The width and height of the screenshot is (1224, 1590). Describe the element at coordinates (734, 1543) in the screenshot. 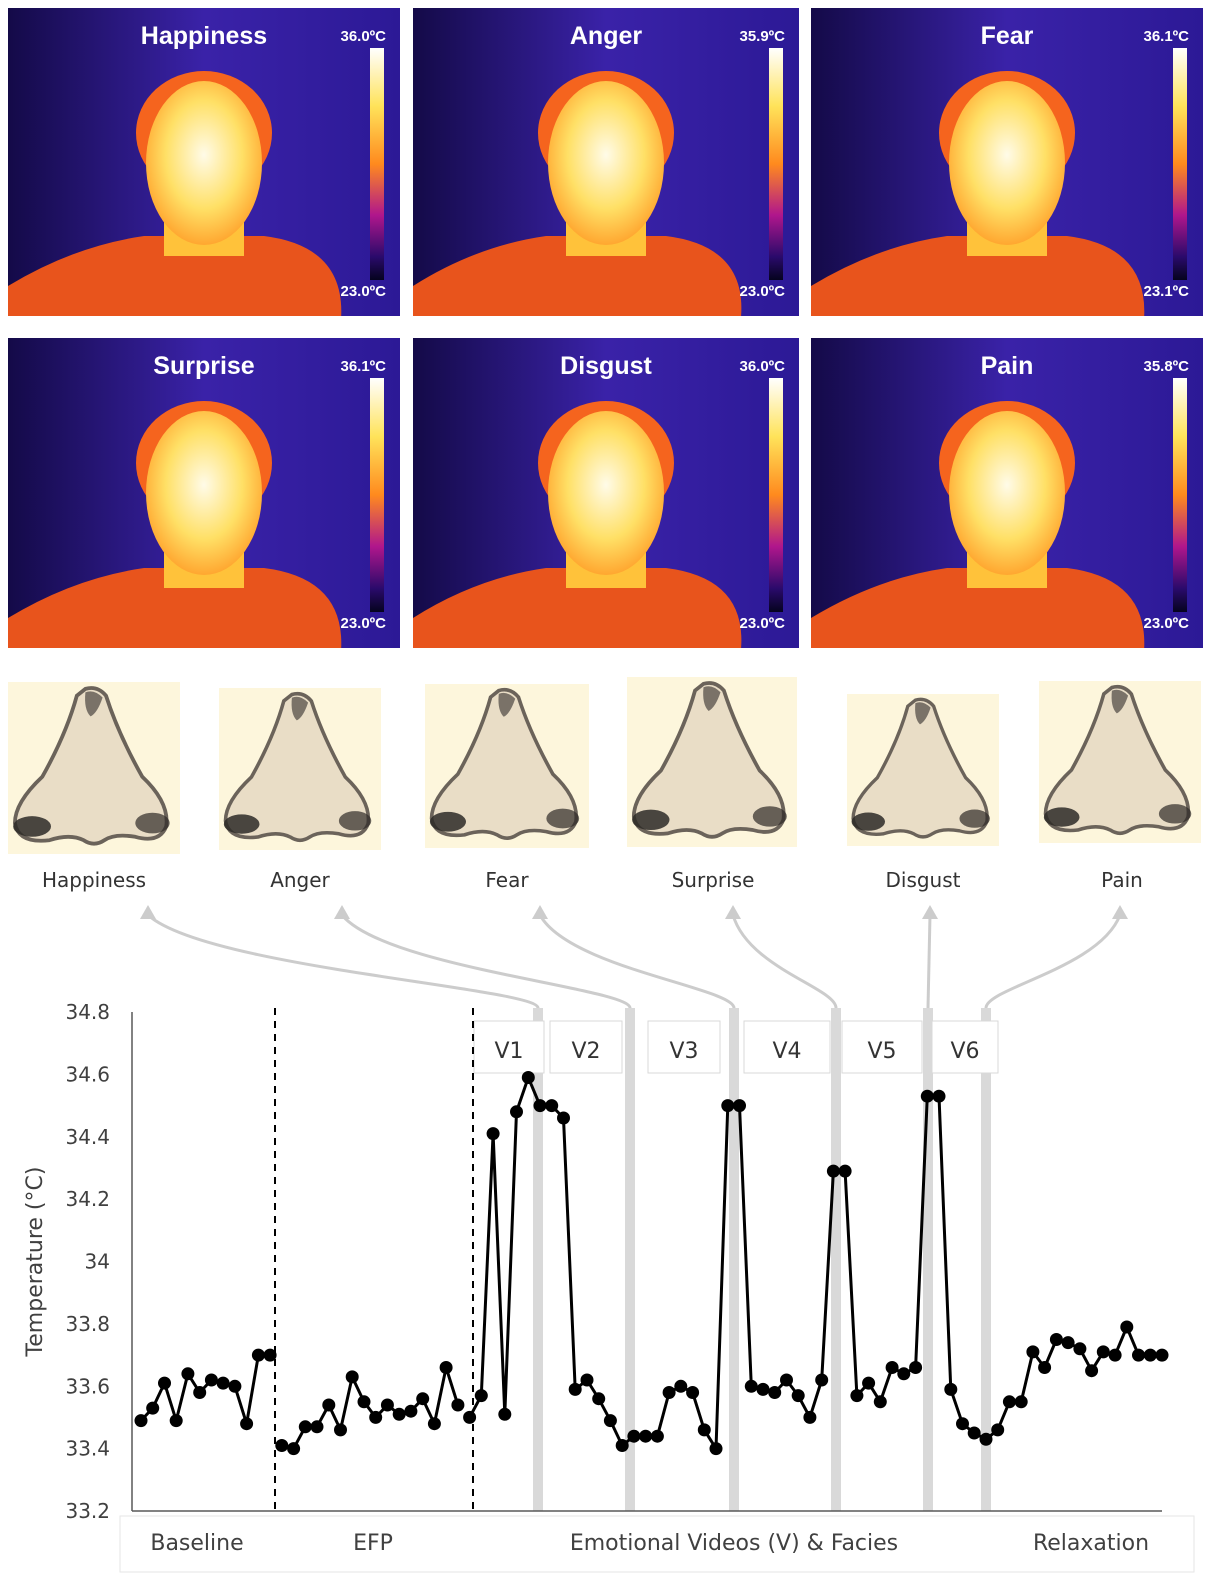

I see `phase-label: Emotional Videos (V) & Facies` at that location.